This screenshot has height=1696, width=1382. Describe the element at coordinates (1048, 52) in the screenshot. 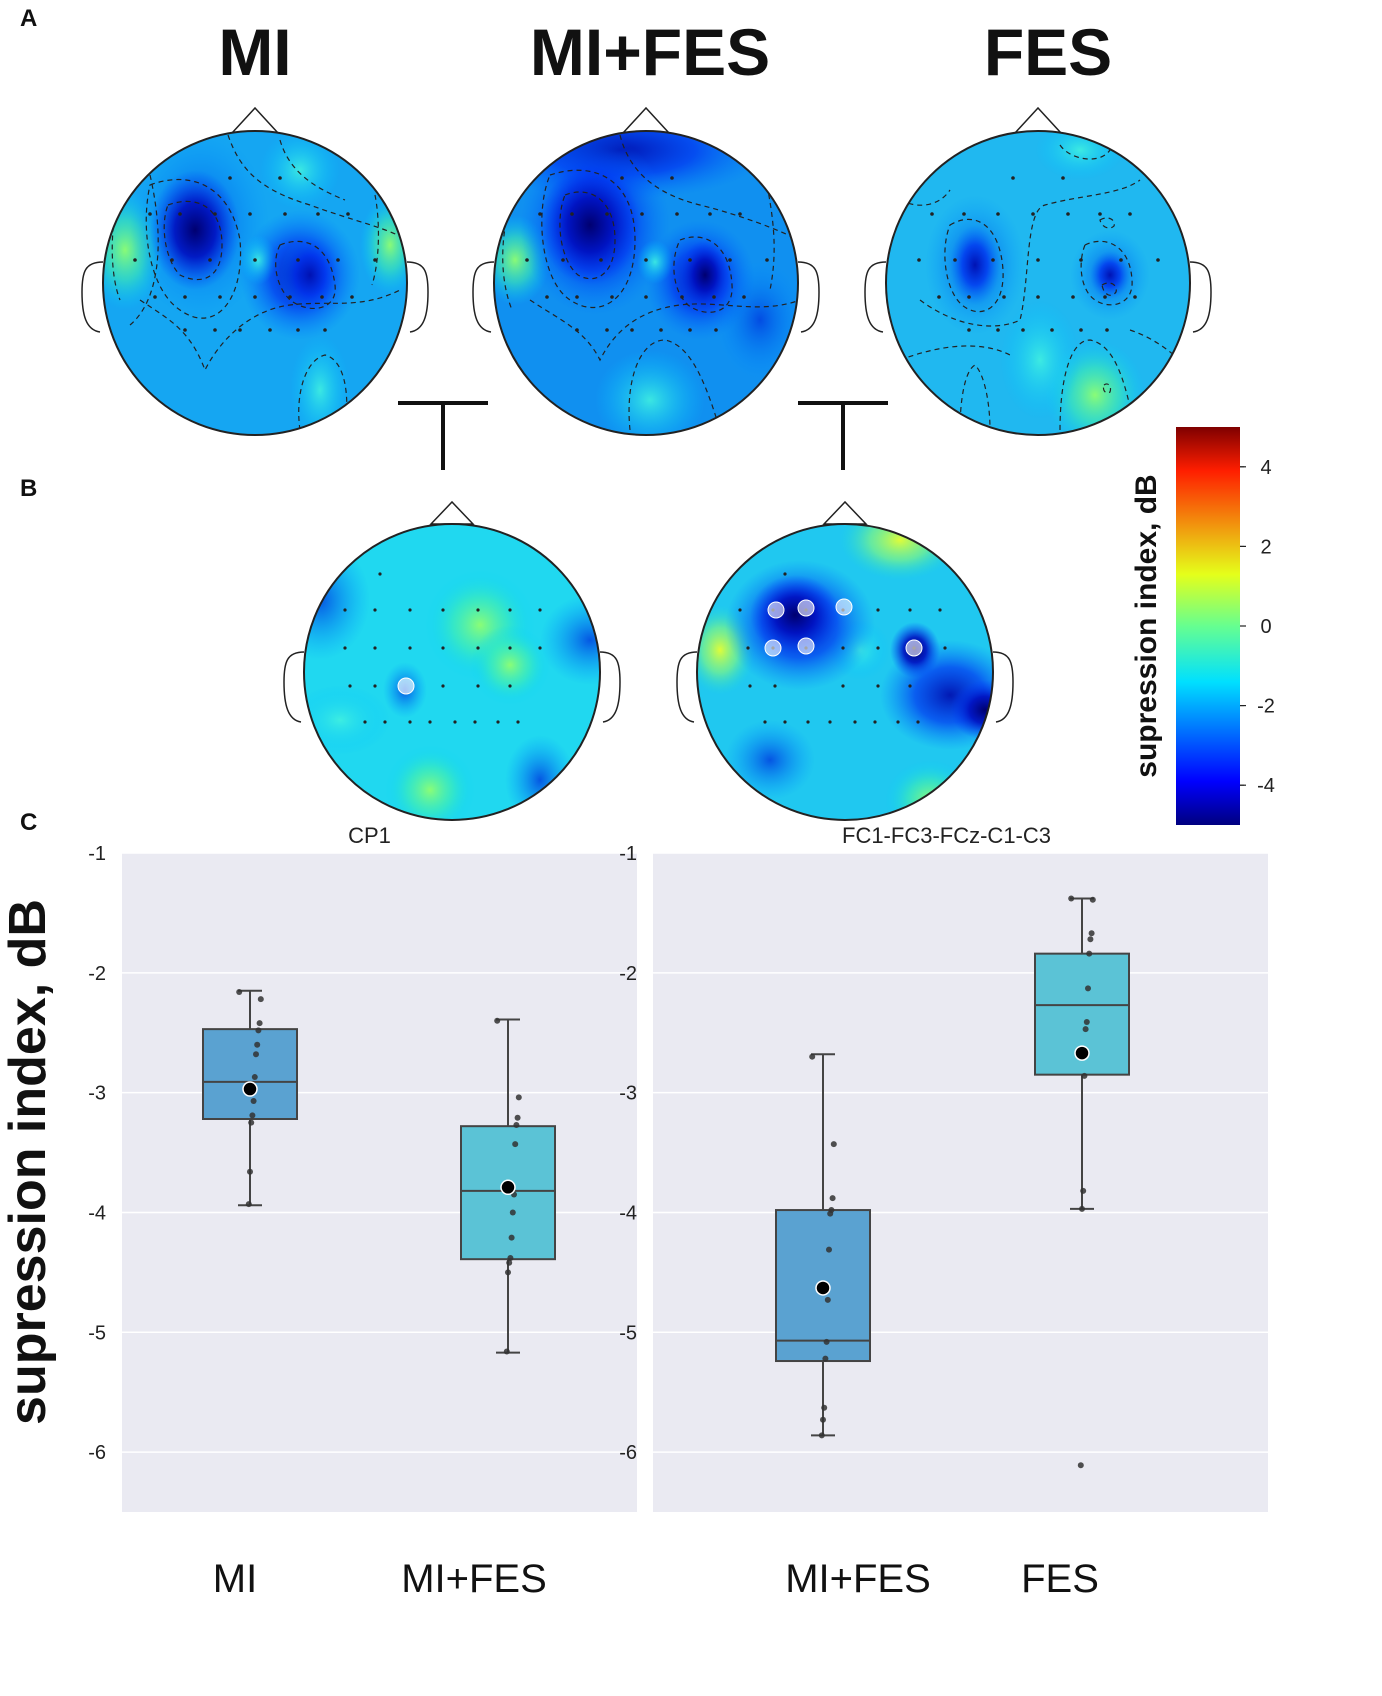

I see `condition-title-fes: FES` at that location.